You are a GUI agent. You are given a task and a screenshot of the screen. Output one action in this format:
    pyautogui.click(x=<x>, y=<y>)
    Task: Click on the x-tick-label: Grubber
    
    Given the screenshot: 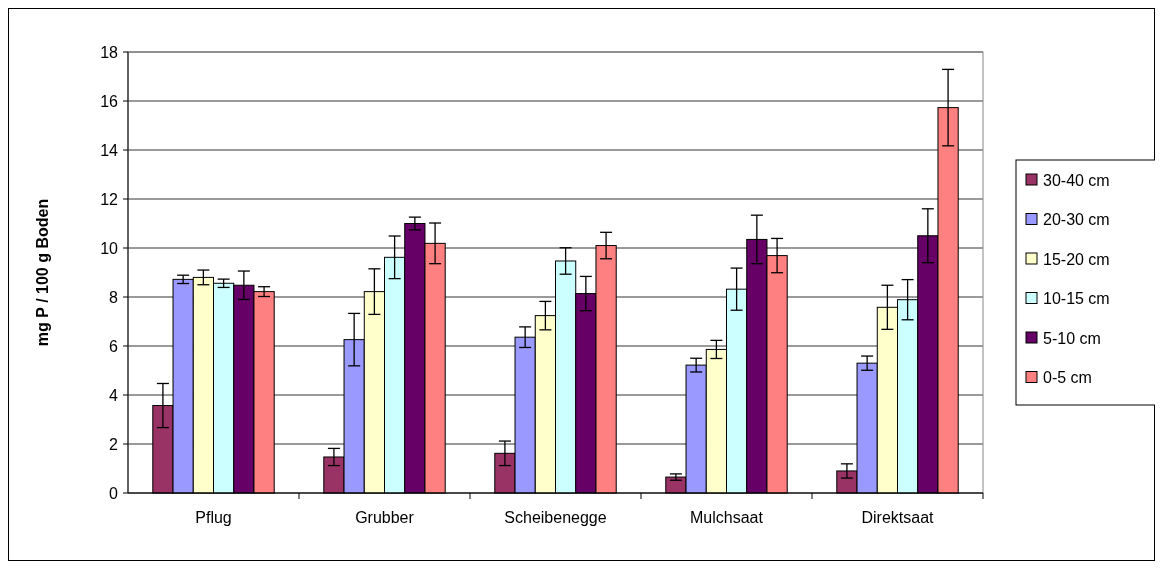 What is the action you would take?
    pyautogui.click(x=385, y=517)
    